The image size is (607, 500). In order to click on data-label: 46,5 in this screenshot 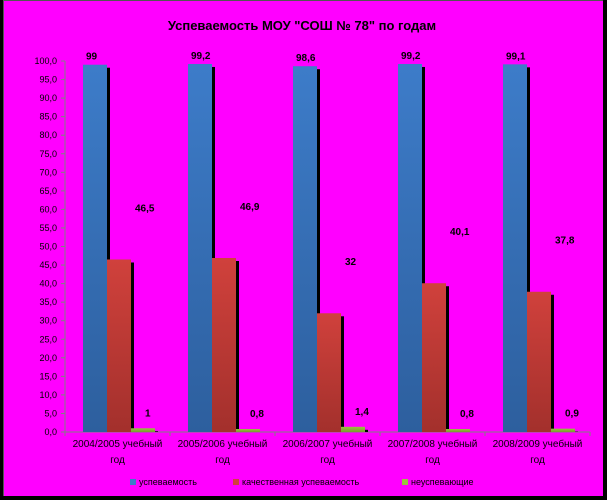, I will do `click(145, 208)`.